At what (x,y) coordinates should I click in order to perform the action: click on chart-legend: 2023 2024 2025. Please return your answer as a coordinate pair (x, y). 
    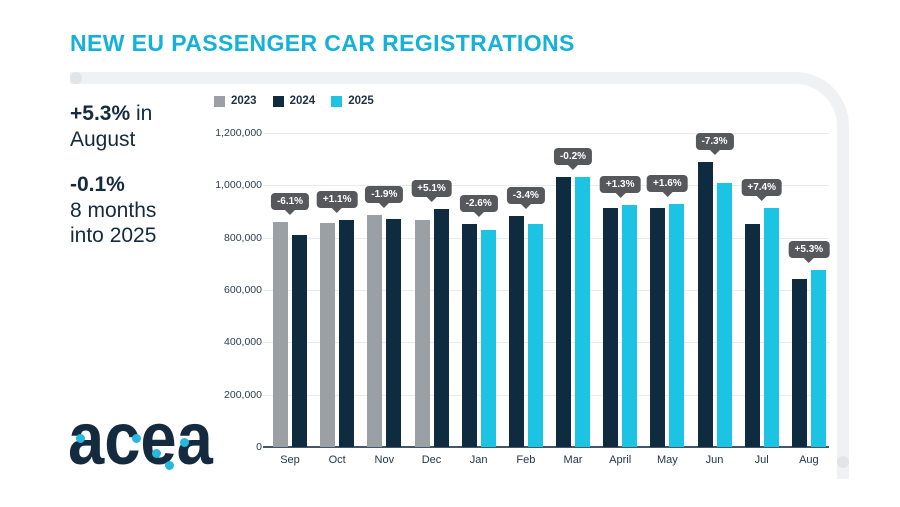
    Looking at the image, I should click on (294, 101).